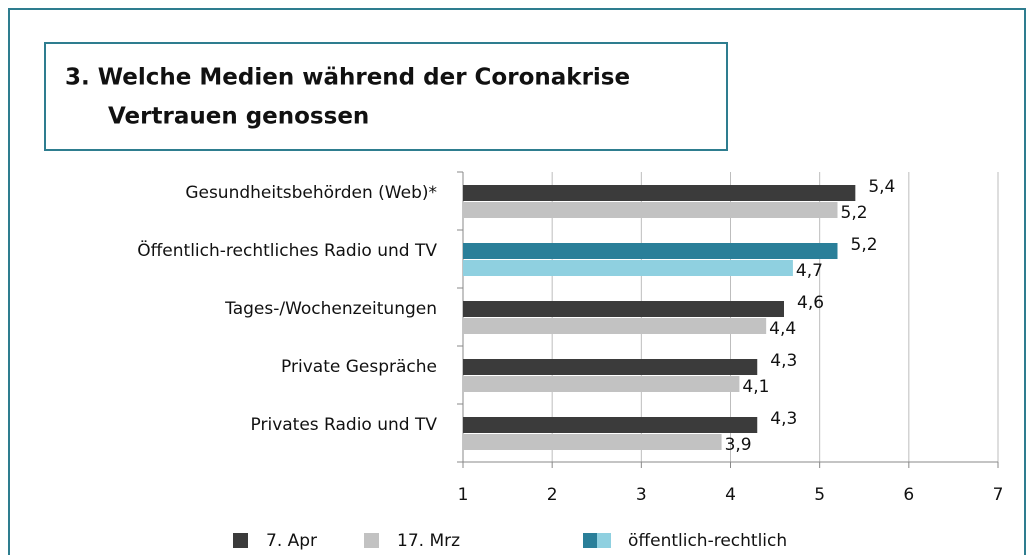 This screenshot has height=555, width=1034. Describe the element at coordinates (347, 78) in the screenshot. I see `chart-title: 3. Welche Medien während der Coronakrise` at that location.